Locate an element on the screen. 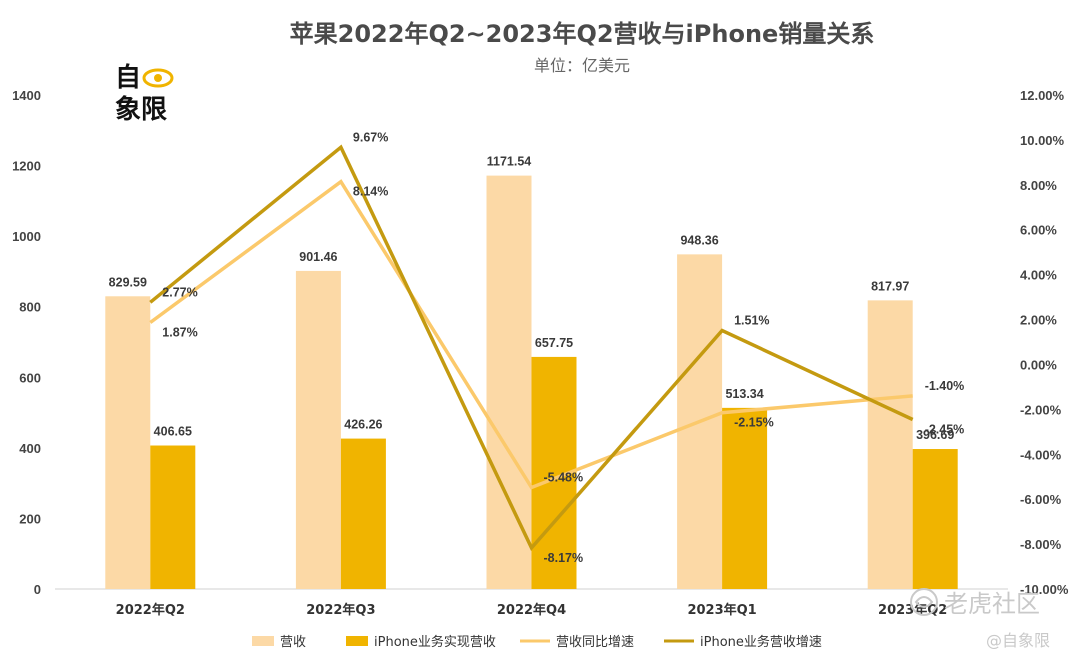 The image size is (1080, 665). line-data-label: -2.45% is located at coordinates (945, 429).